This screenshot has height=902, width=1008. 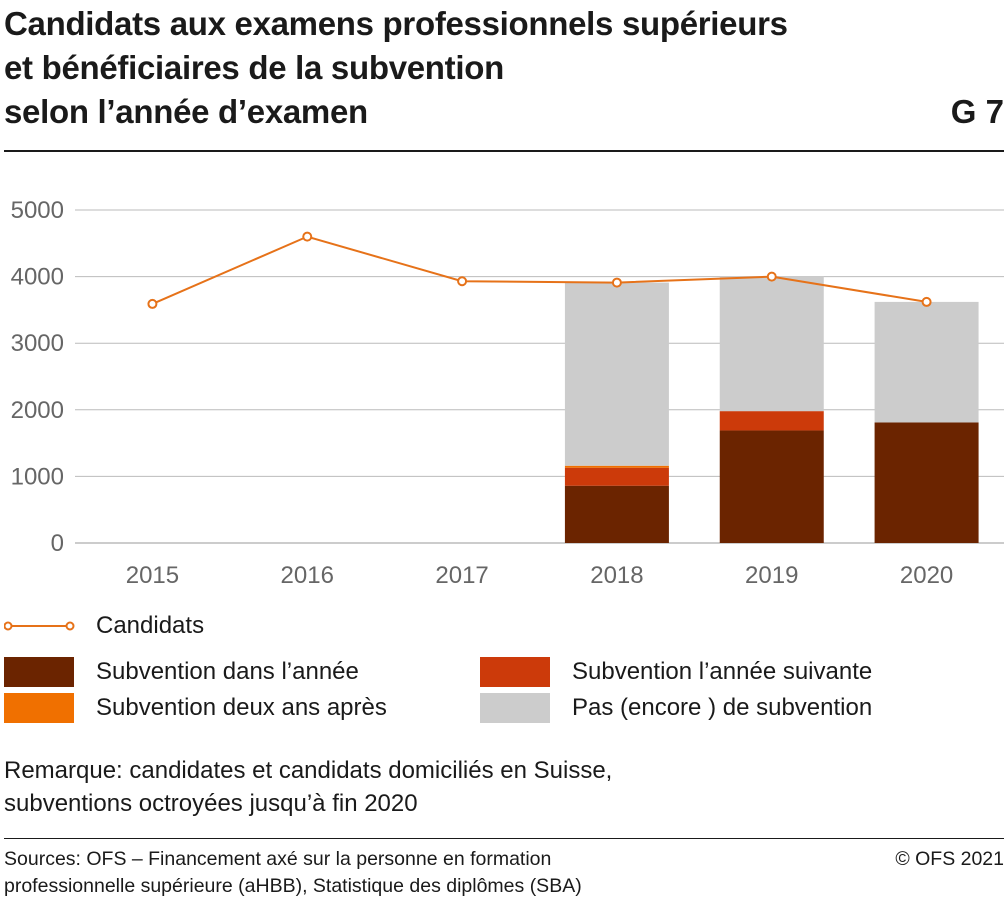 I want to click on chart-note-line-2: subventions octroyées jusqu’à fin 2020, so click(x=211, y=803).